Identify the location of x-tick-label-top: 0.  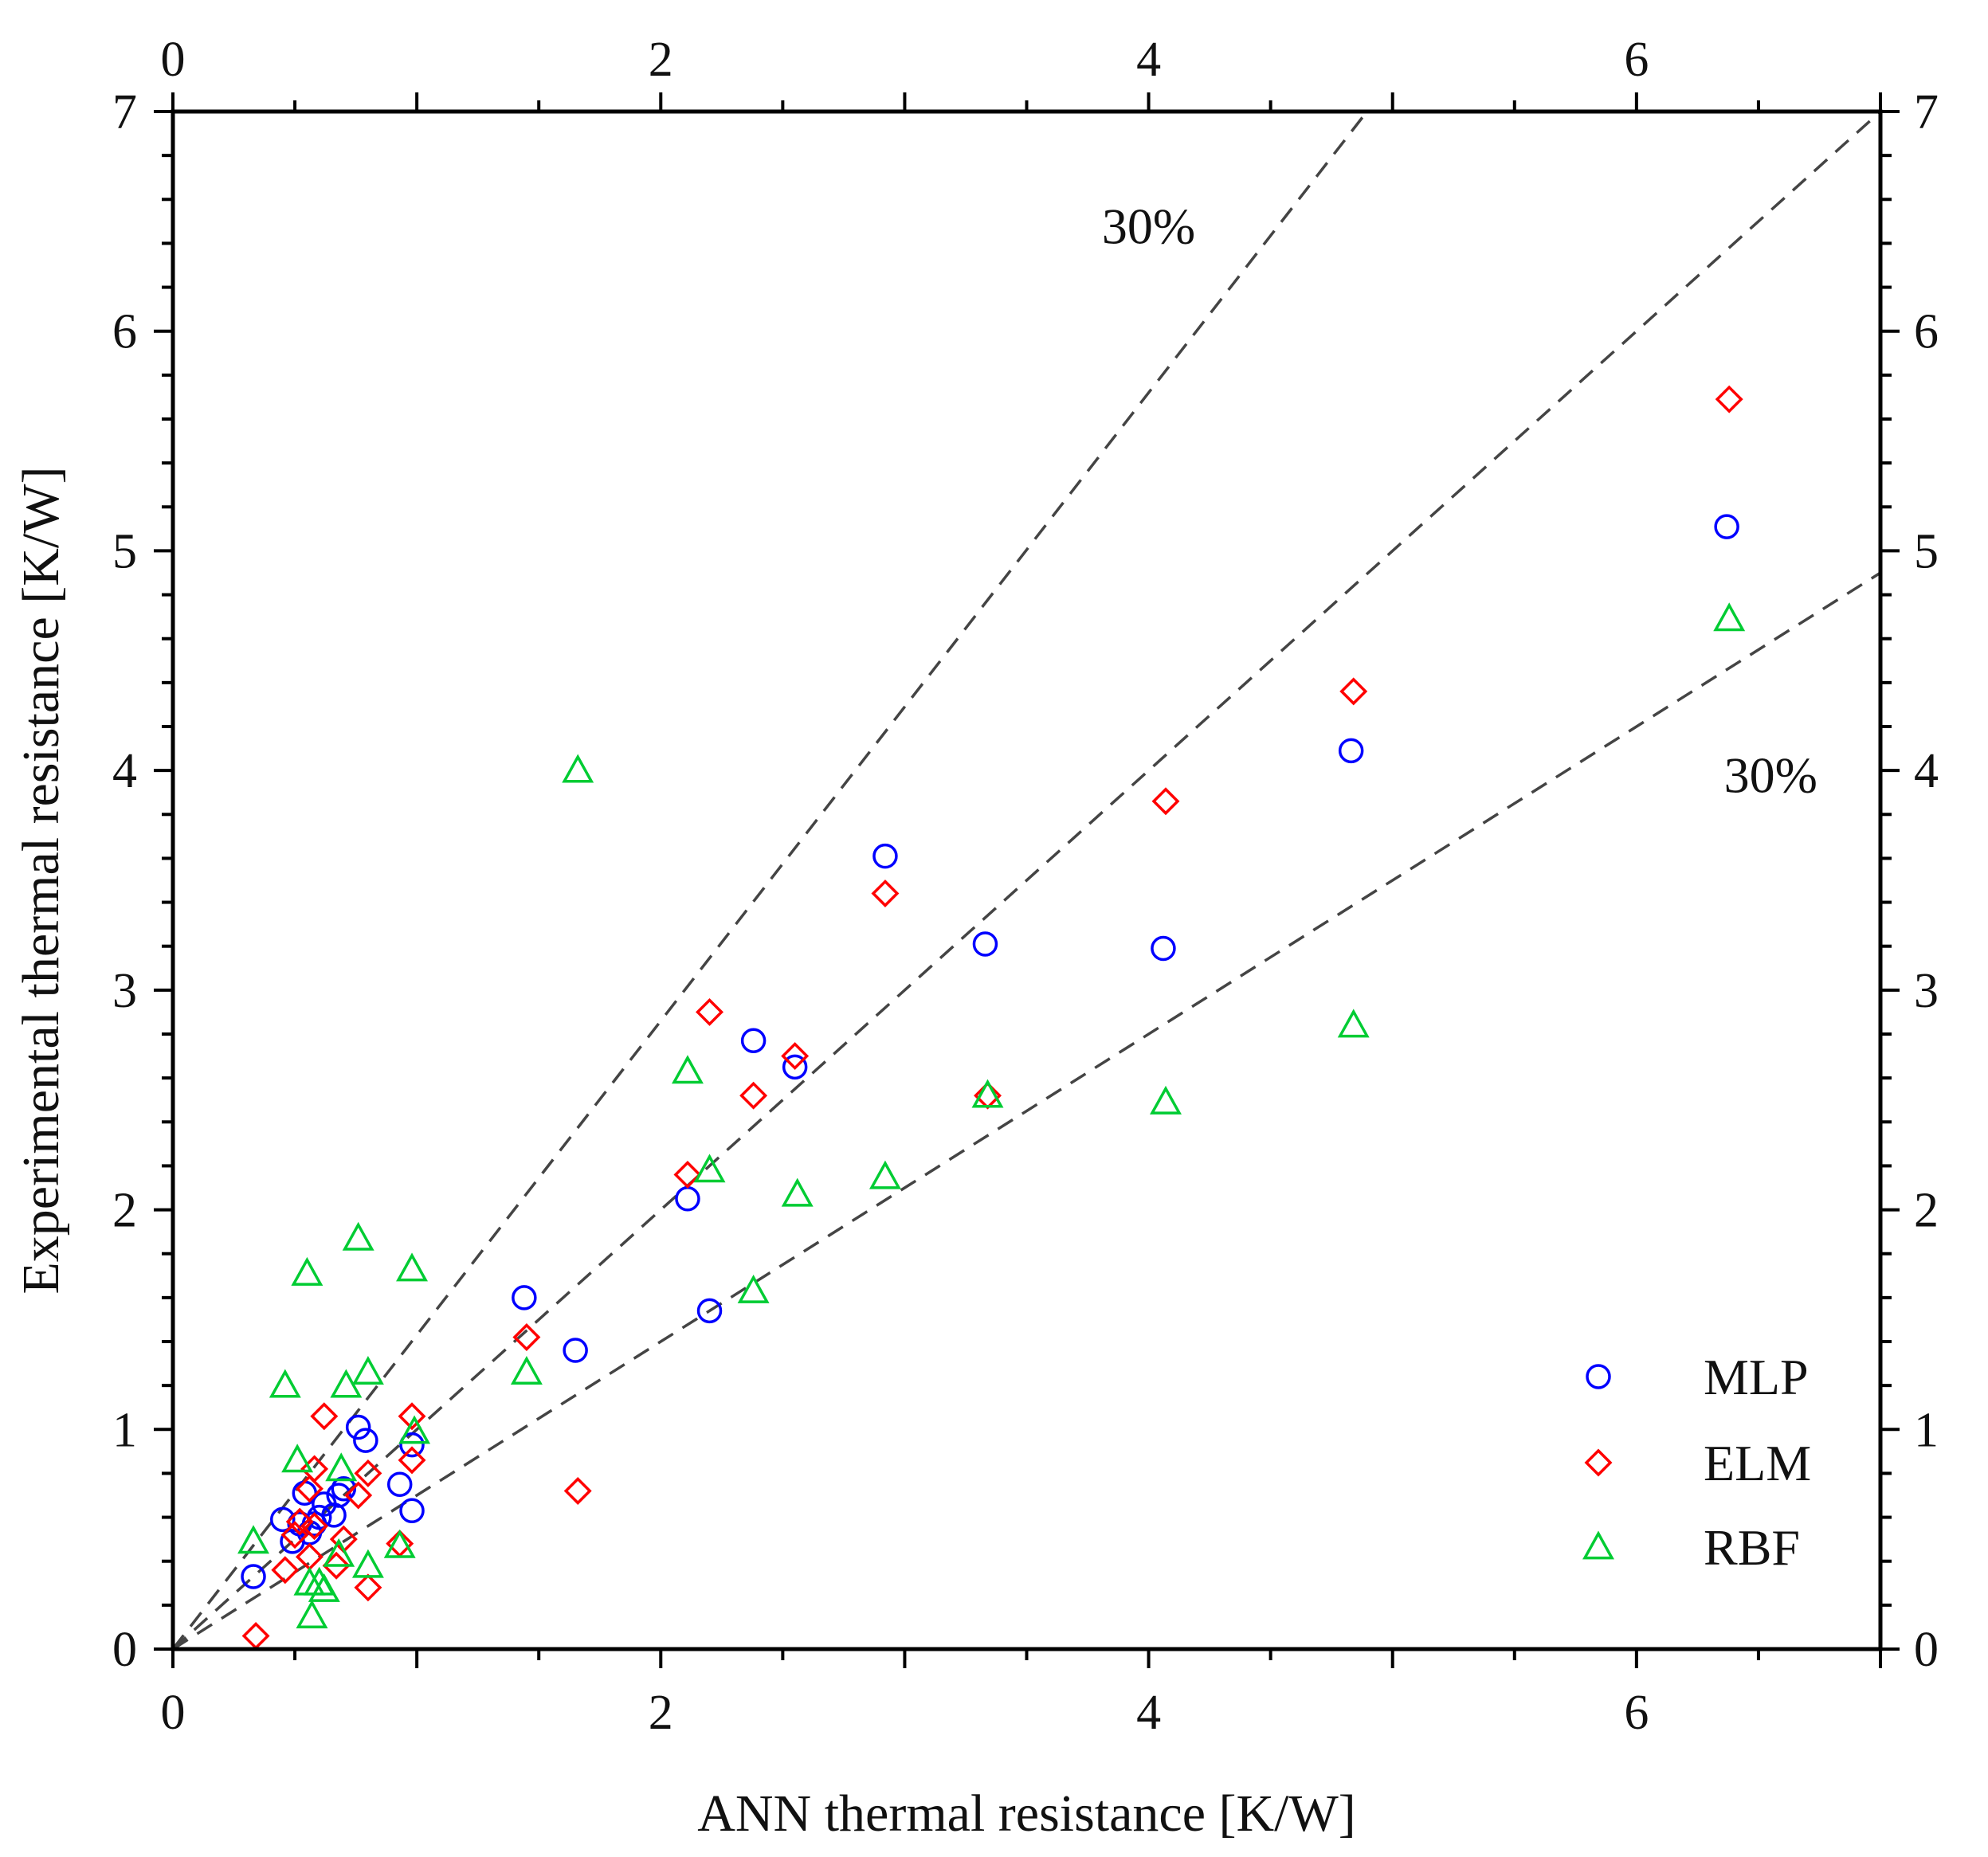
(174, 60).